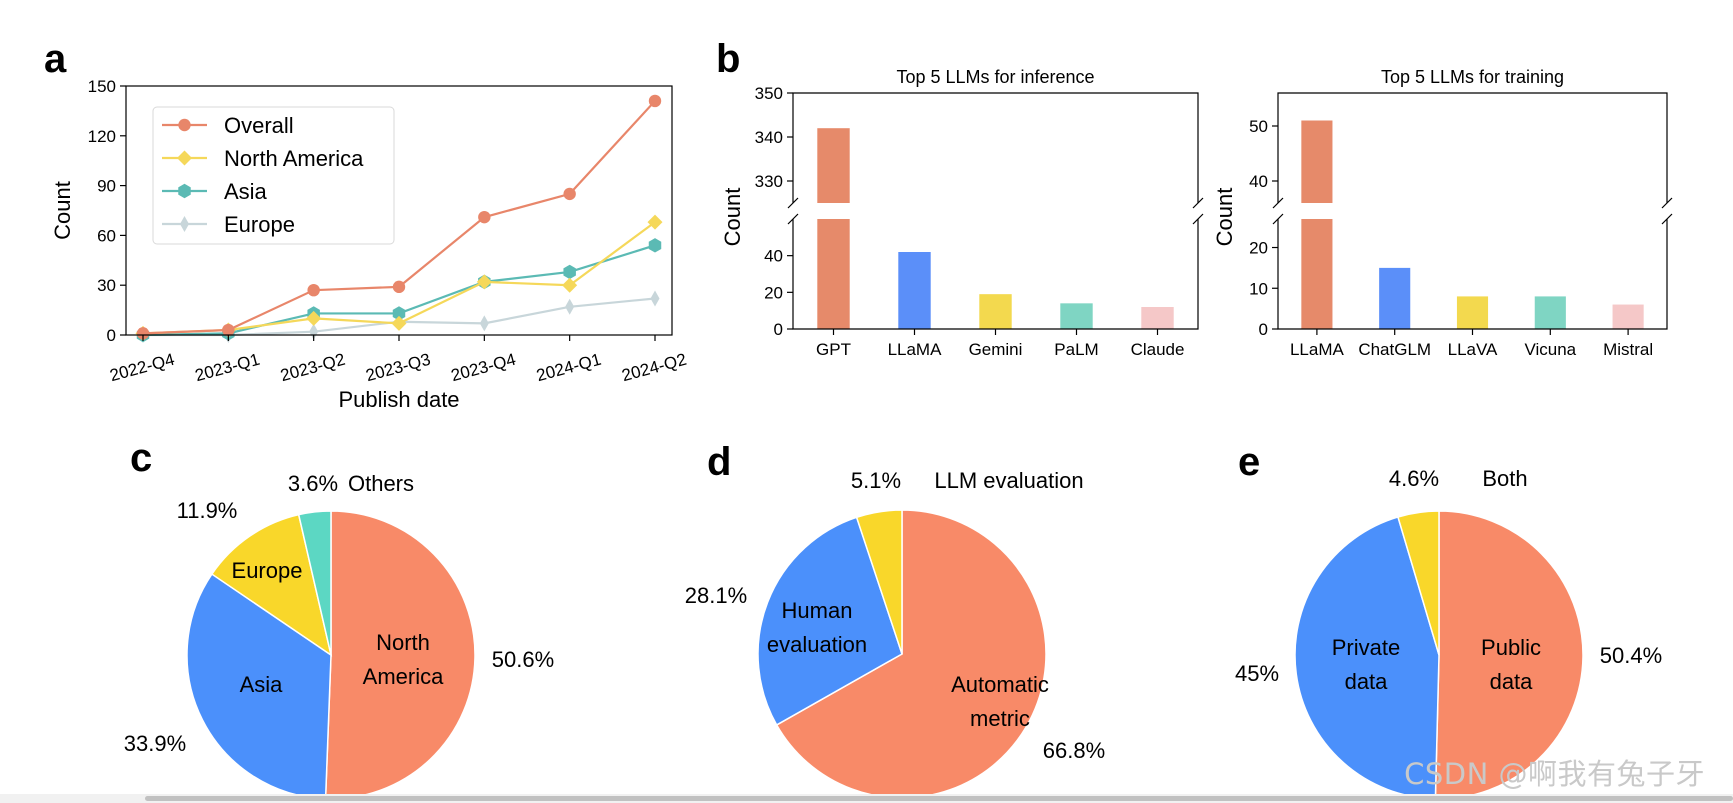 The height and width of the screenshot is (803, 1733). I want to click on pie-pct-asia: 33.9%, so click(155, 743).